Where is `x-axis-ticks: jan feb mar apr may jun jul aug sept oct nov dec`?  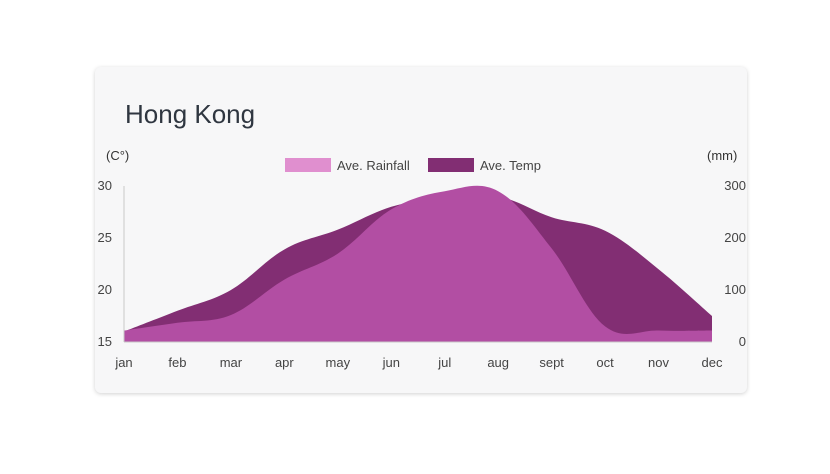
x-axis-ticks: jan feb mar apr may jun jul aug sept oct nov dec is located at coordinates (418, 362).